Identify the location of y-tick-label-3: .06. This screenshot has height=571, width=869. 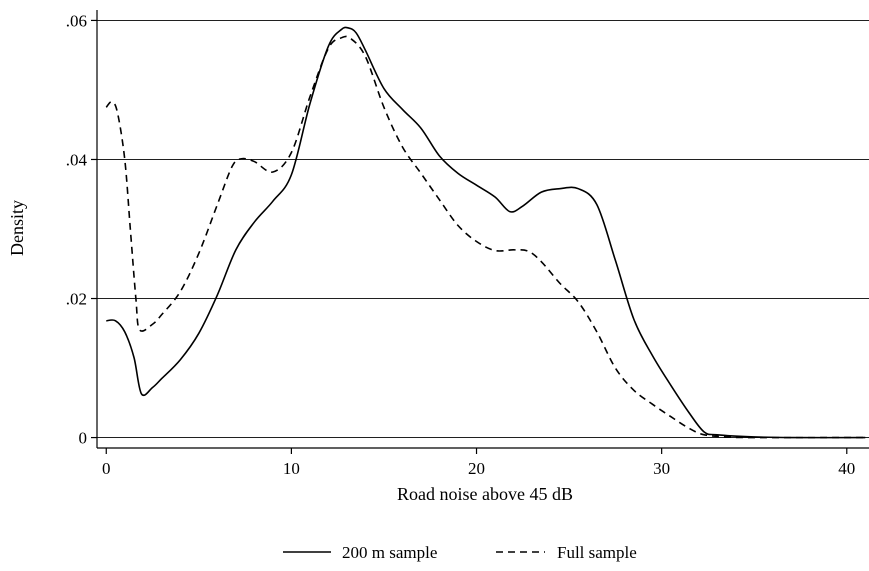
(76, 20).